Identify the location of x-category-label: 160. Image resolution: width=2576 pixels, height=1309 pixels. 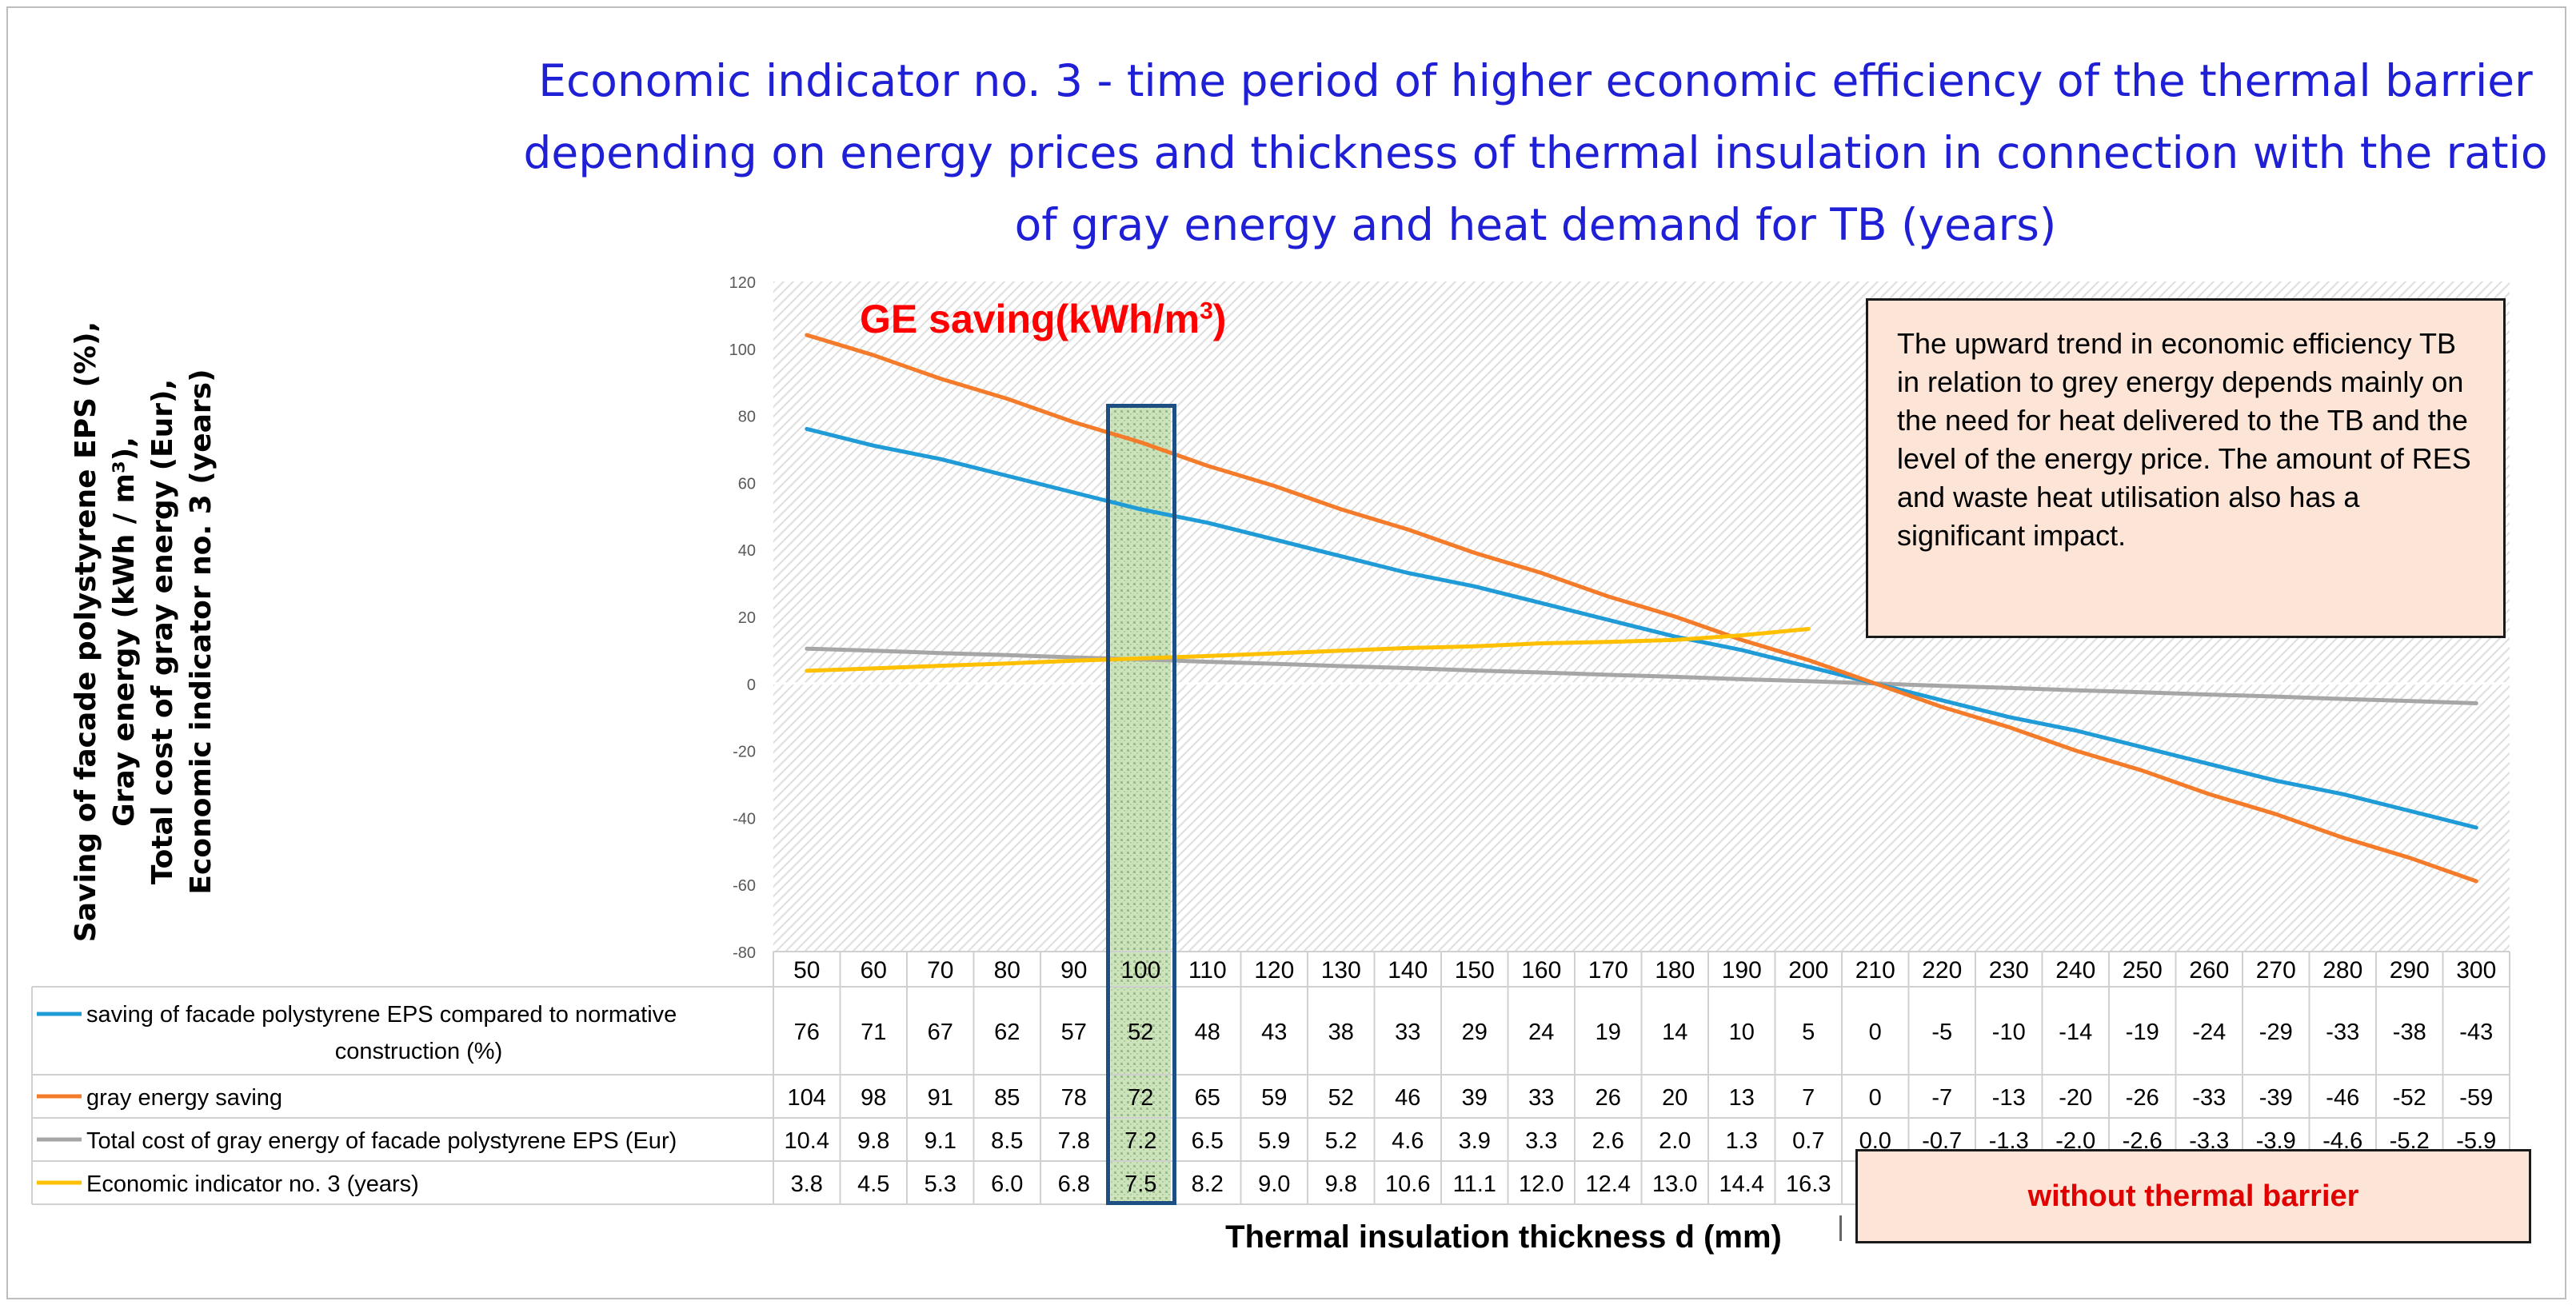
(1541, 970).